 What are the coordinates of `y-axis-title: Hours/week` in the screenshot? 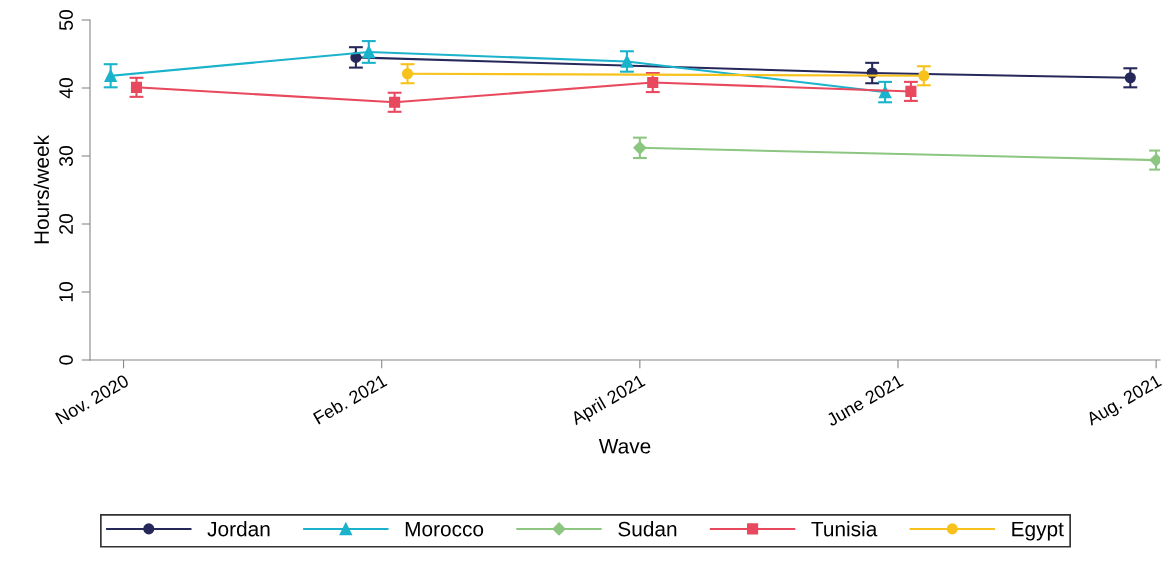 It's located at (41, 189).